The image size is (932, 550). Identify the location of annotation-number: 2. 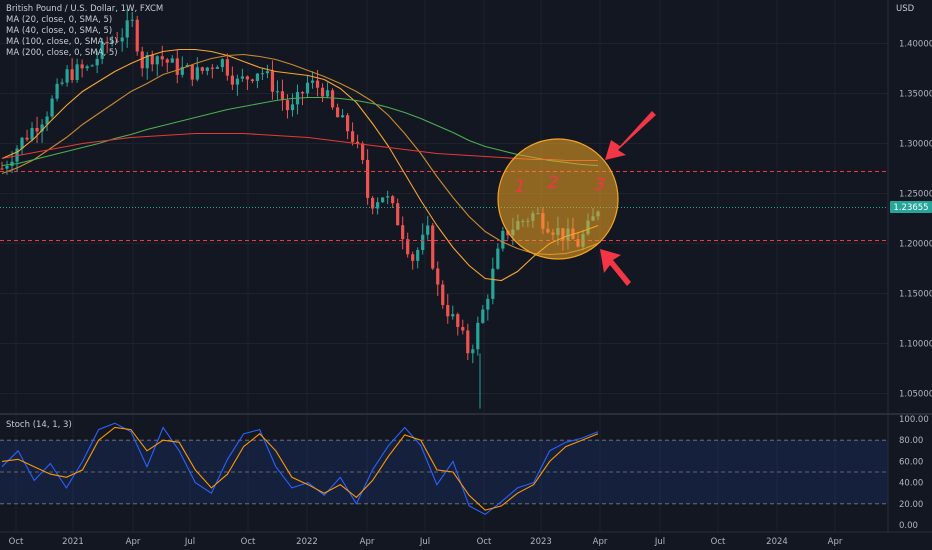
(553, 183).